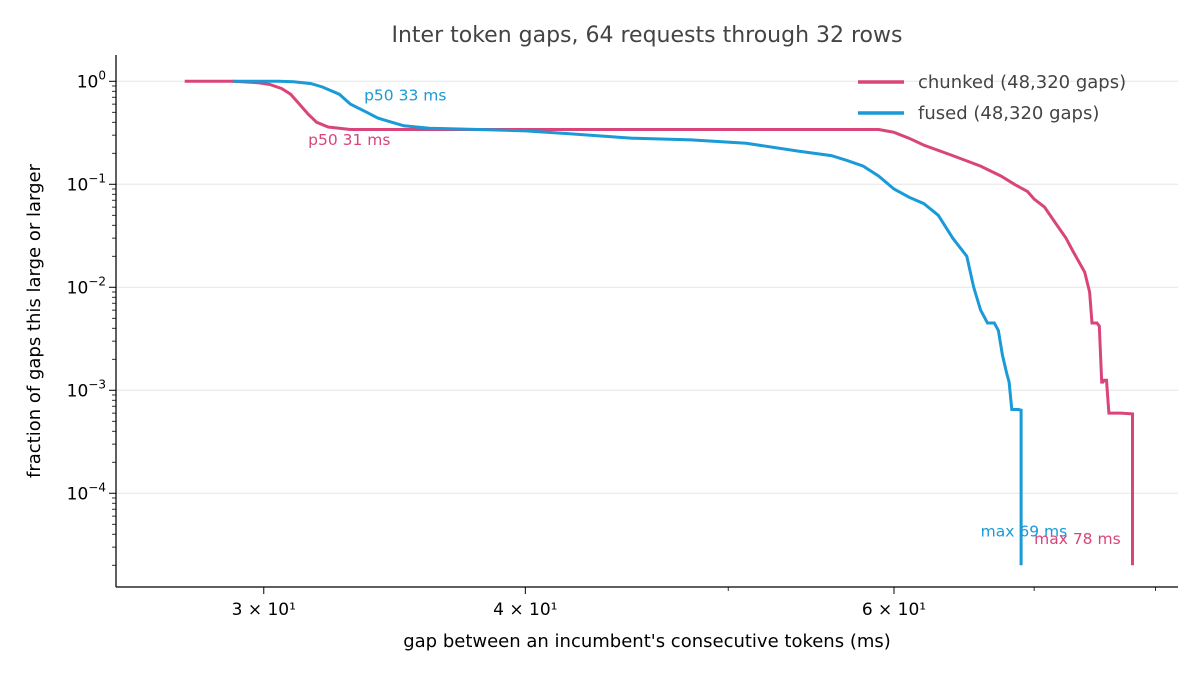 This screenshot has width=1200, height=675. I want to click on y-tick-label: 10⁻³, so click(86, 389).